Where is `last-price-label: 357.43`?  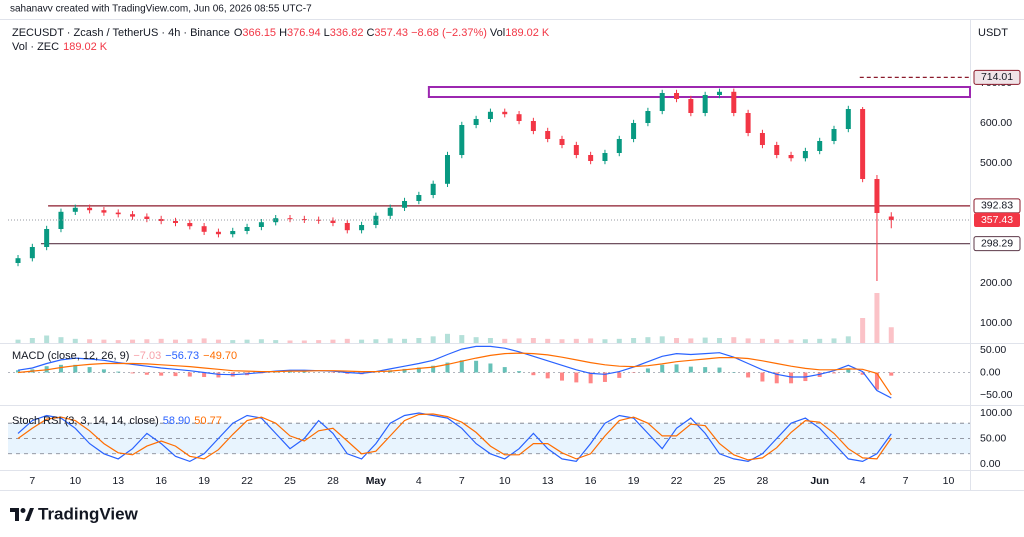 last-price-label: 357.43 is located at coordinates (997, 220).